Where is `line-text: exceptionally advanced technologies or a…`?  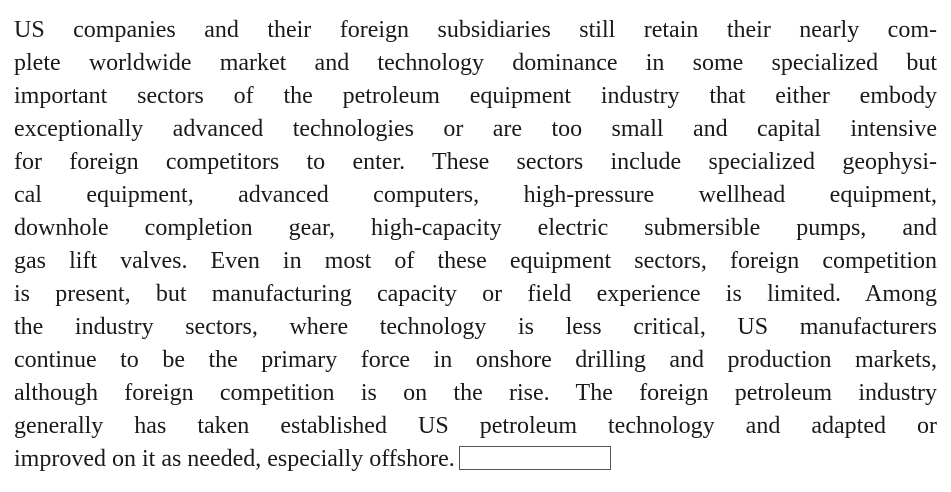
line-text: exceptionally advanced technologies or a… is located at coordinates (475, 129).